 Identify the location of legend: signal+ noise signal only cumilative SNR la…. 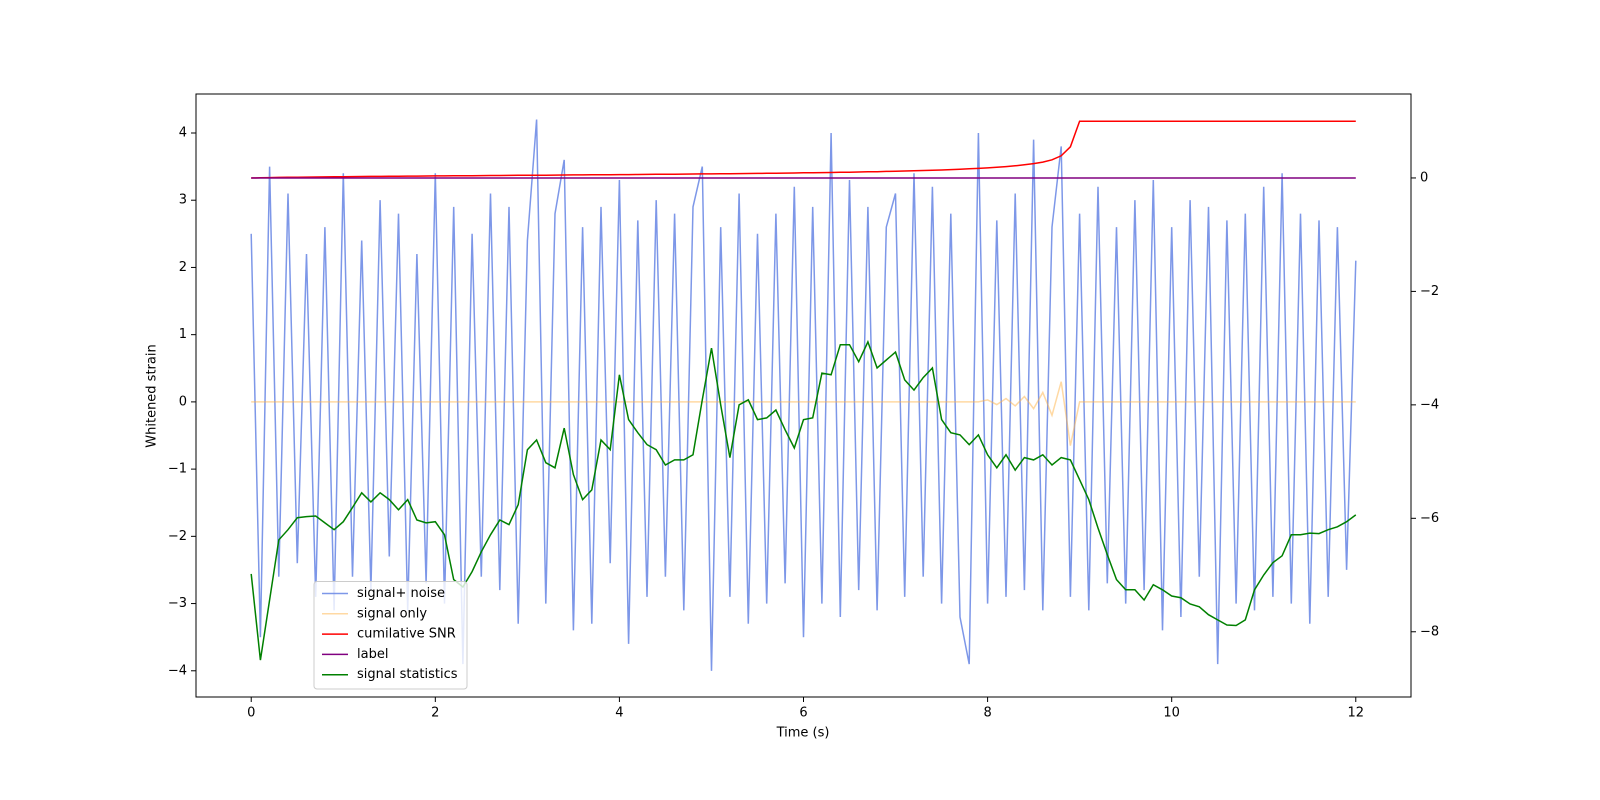
(390, 635).